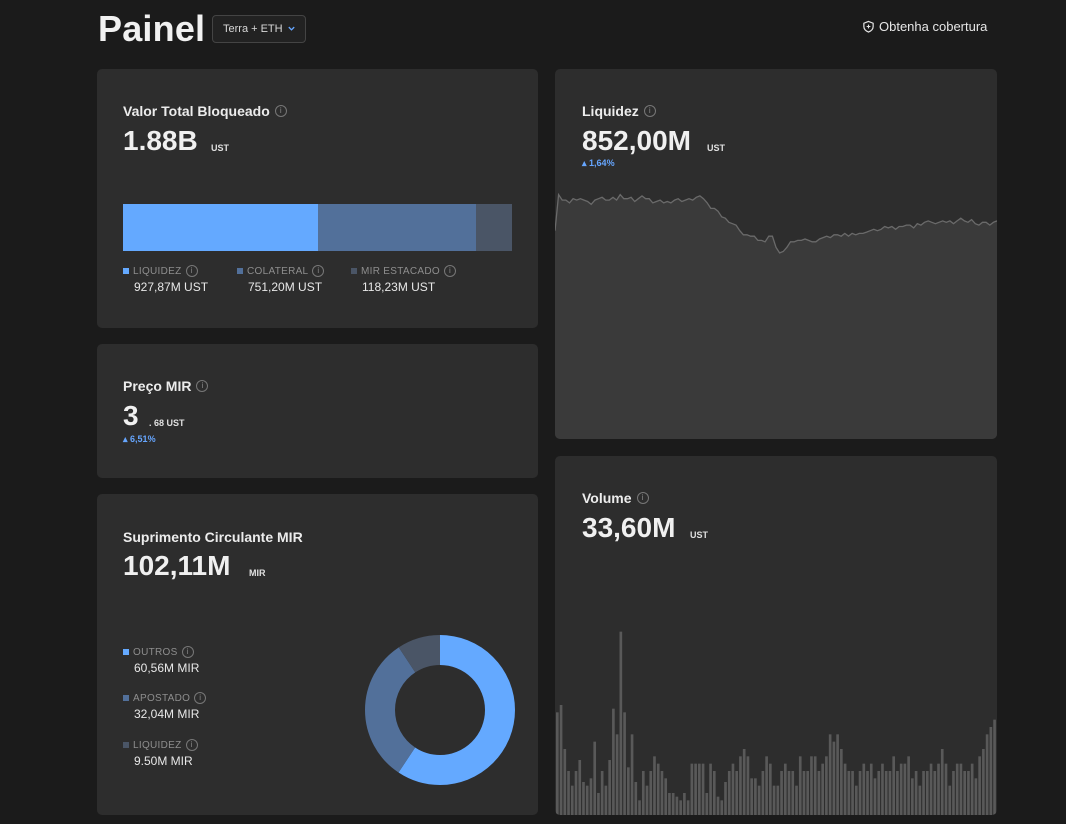 This screenshot has height=824, width=1066. What do you see at coordinates (259, 29) in the screenshot?
I see `network-select: Terra + ETH` at bounding box center [259, 29].